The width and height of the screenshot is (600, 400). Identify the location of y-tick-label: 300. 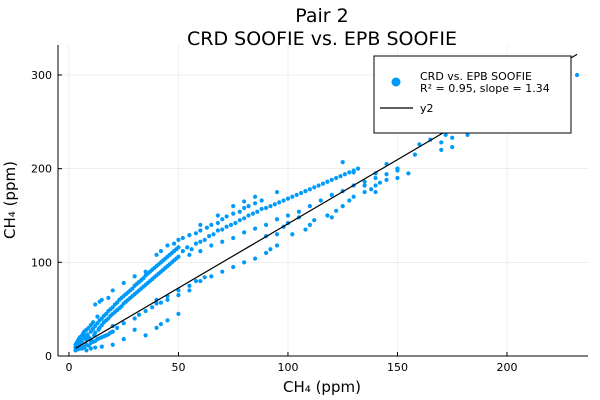
(41, 75).